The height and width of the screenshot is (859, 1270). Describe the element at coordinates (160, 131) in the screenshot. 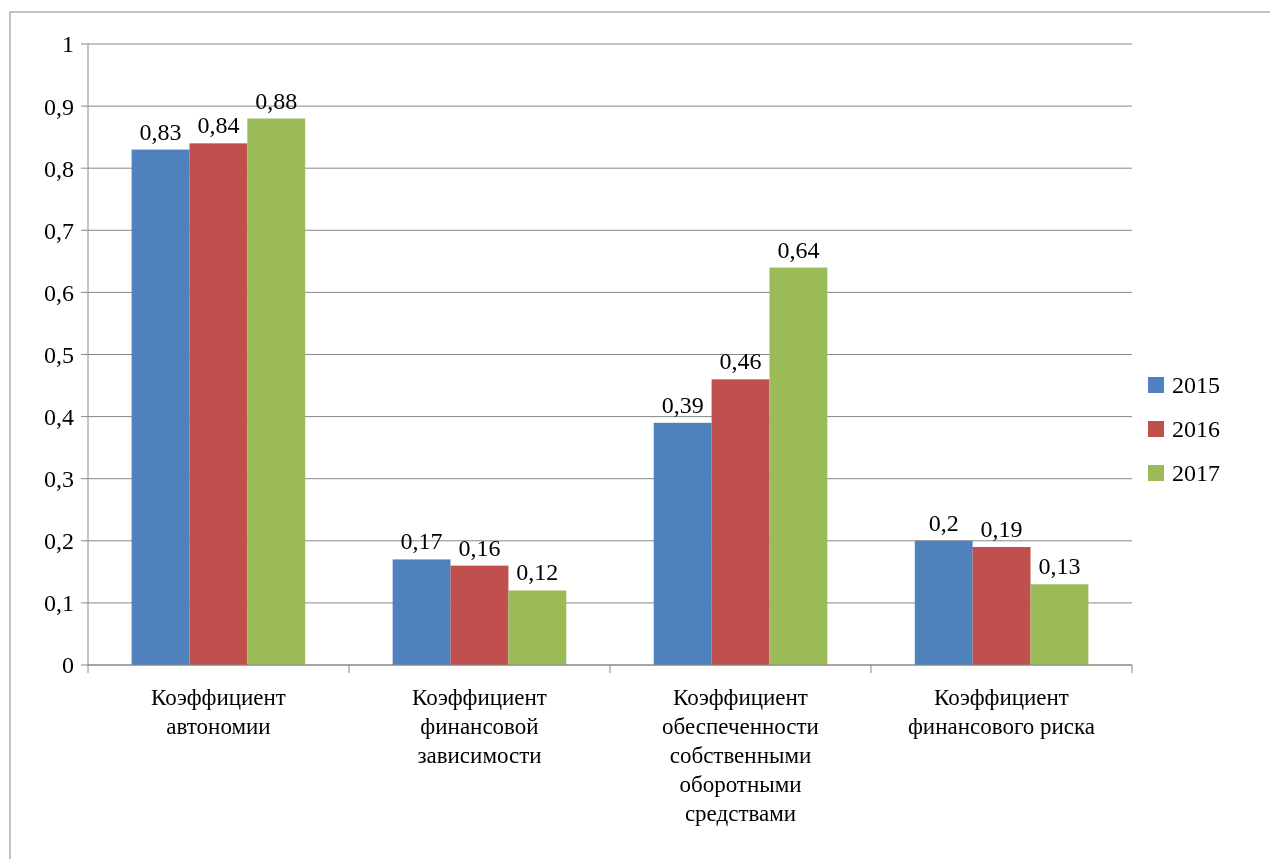

I see `data-label: 0,83` at that location.